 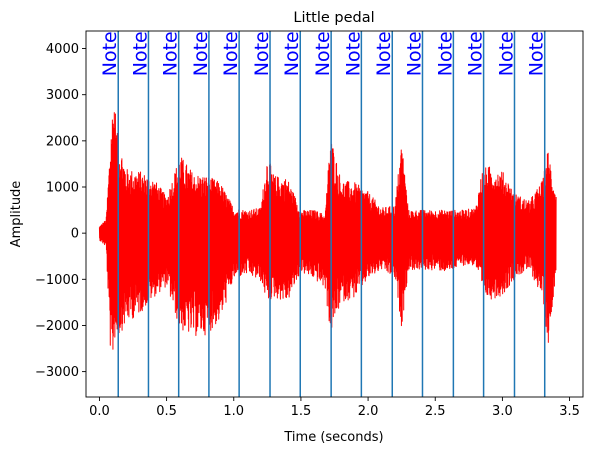 What do you see at coordinates (16, 214) in the screenshot?
I see `y-axis-label: Amplitude` at bounding box center [16, 214].